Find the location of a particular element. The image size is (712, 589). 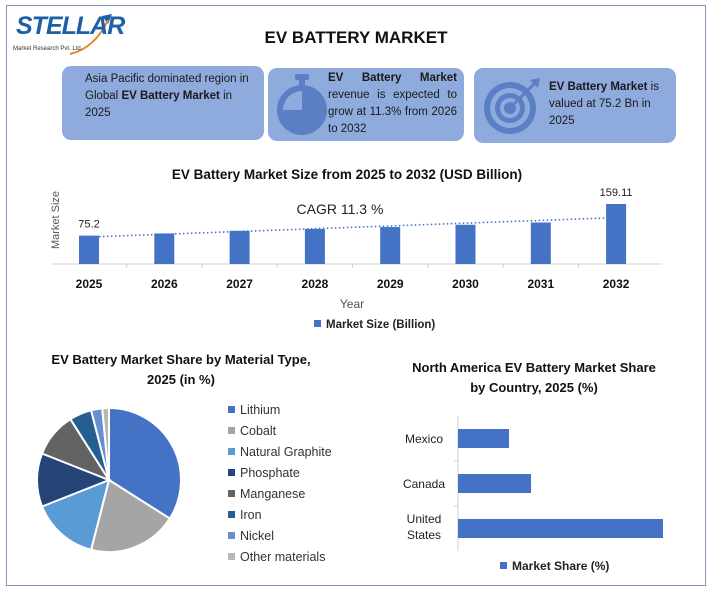

bar-2026 is located at coordinates (164, 248).